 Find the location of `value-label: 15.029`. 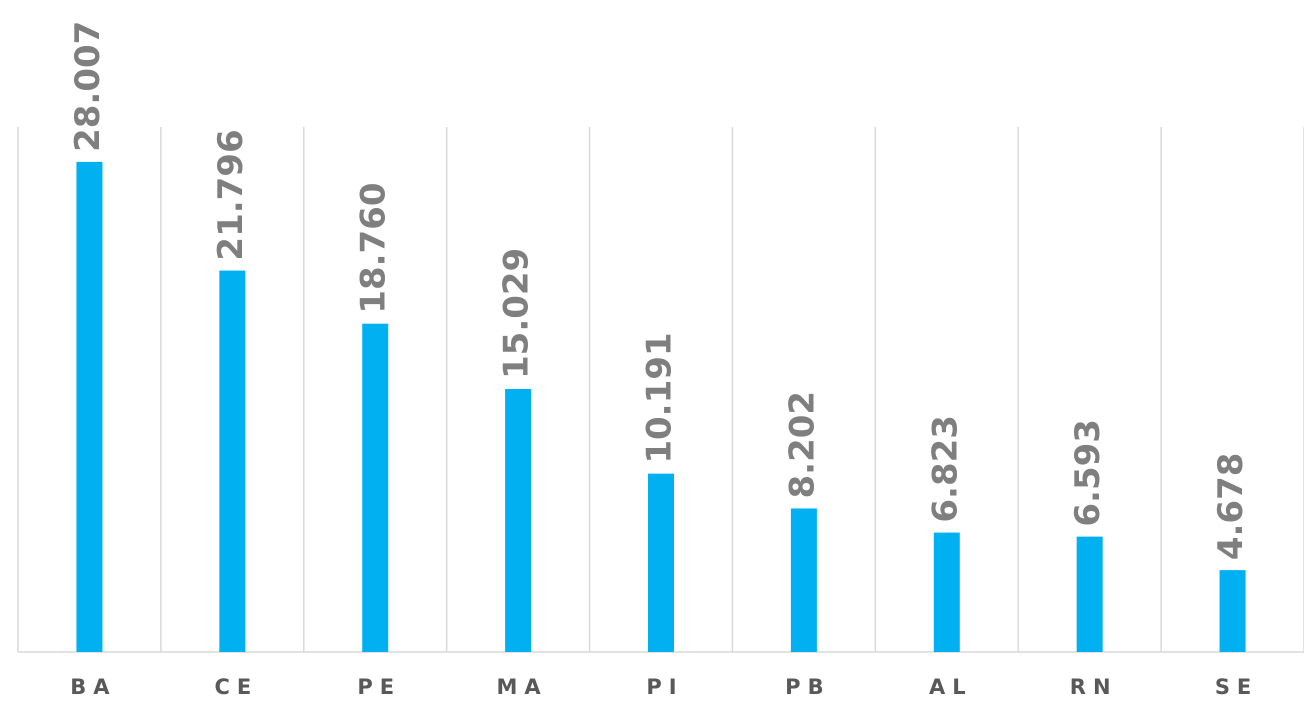

value-label: 15.029 is located at coordinates (517, 313).